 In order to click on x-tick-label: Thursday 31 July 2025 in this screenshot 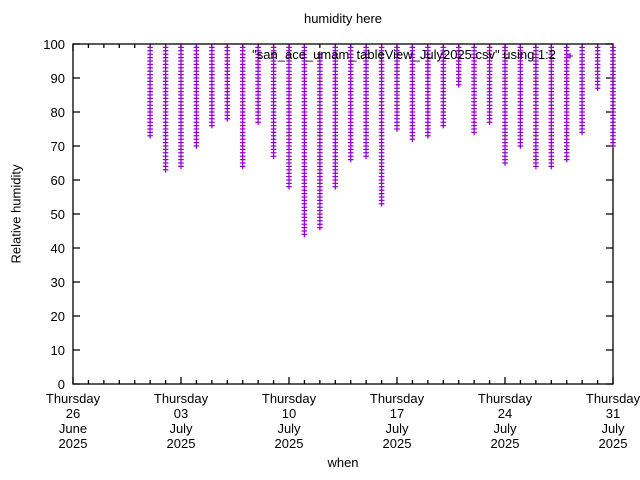, I will do `click(612, 421)`.